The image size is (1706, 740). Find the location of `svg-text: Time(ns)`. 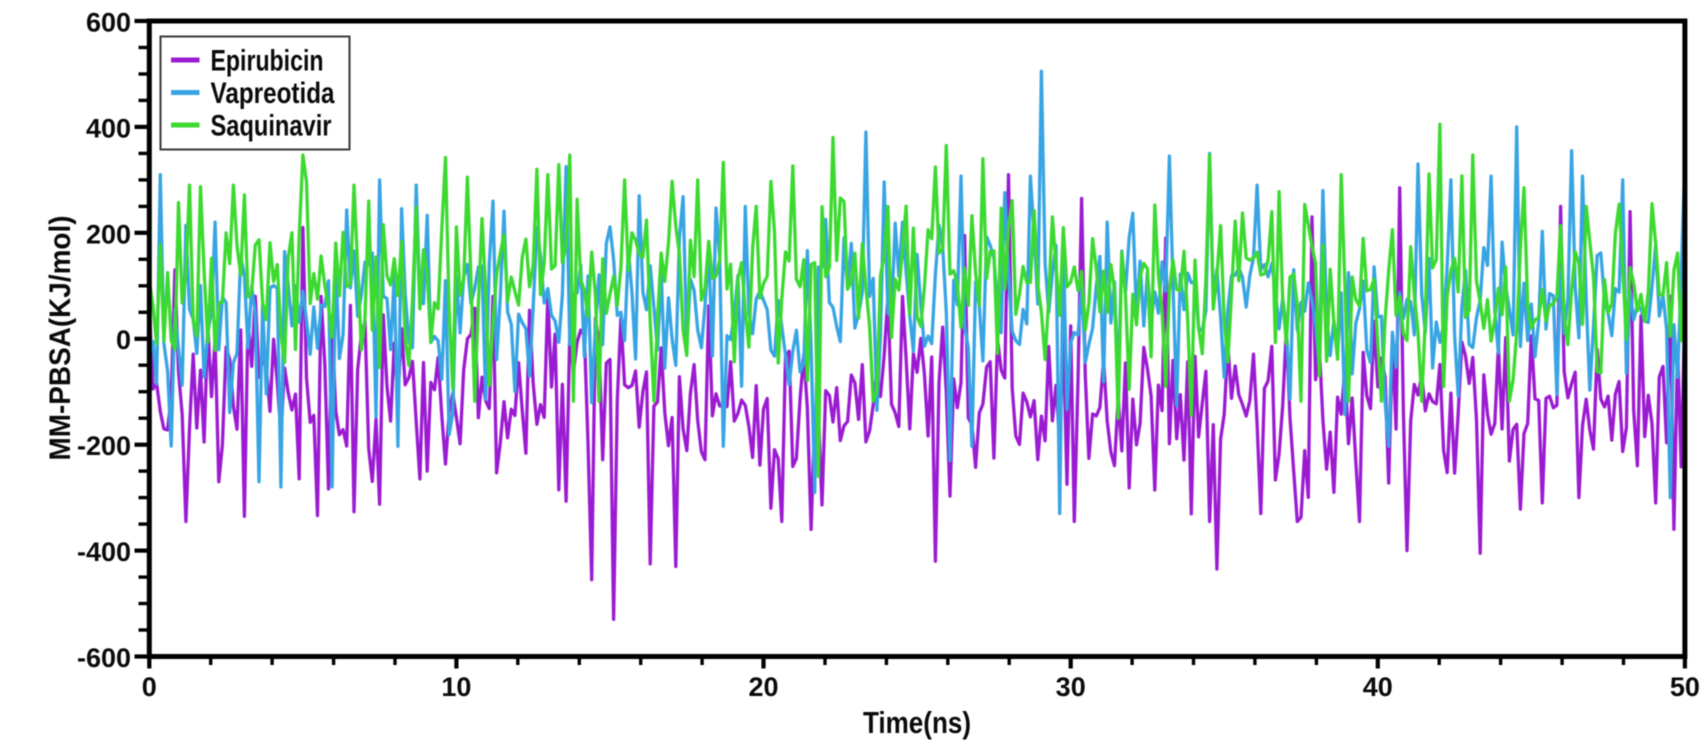

svg-text: Time(ns) is located at coordinates (917, 722).